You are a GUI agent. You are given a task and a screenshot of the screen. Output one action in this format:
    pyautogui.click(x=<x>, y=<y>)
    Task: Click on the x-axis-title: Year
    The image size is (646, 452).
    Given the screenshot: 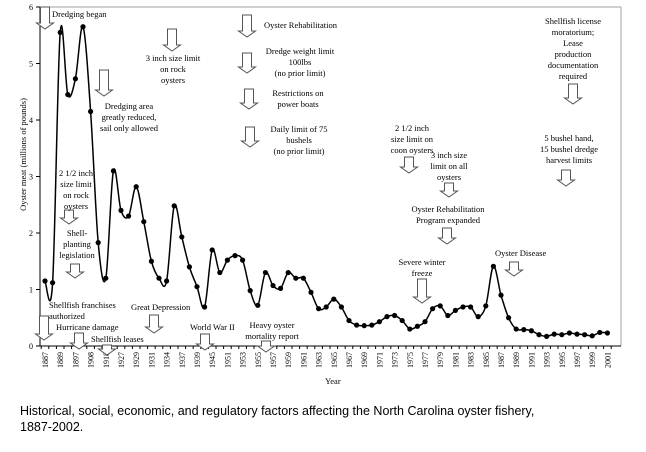 What is the action you would take?
    pyautogui.click(x=333, y=381)
    